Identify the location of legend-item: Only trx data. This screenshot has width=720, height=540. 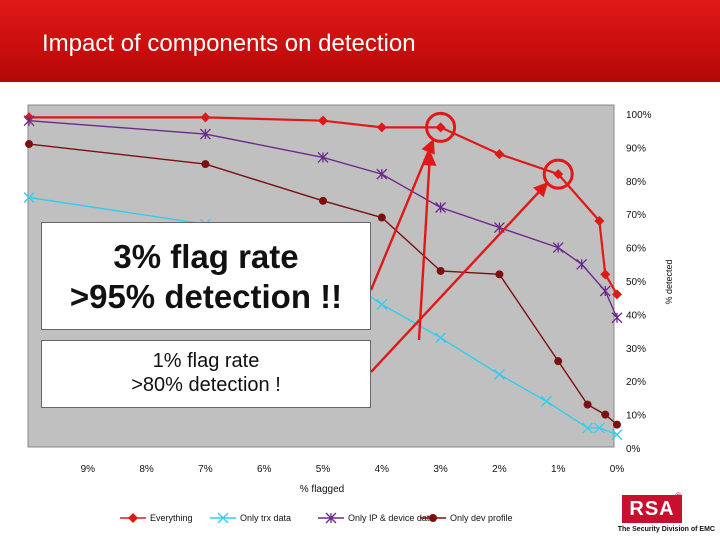
(250, 518).